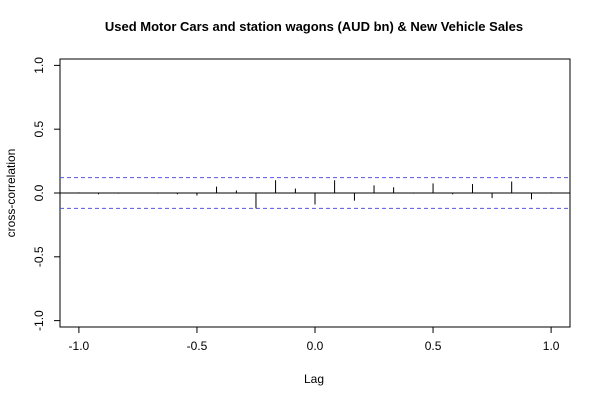 This screenshot has height=400, width=600. Describe the element at coordinates (39, 192) in the screenshot. I see `y-tick-label-2: 0.0` at that location.